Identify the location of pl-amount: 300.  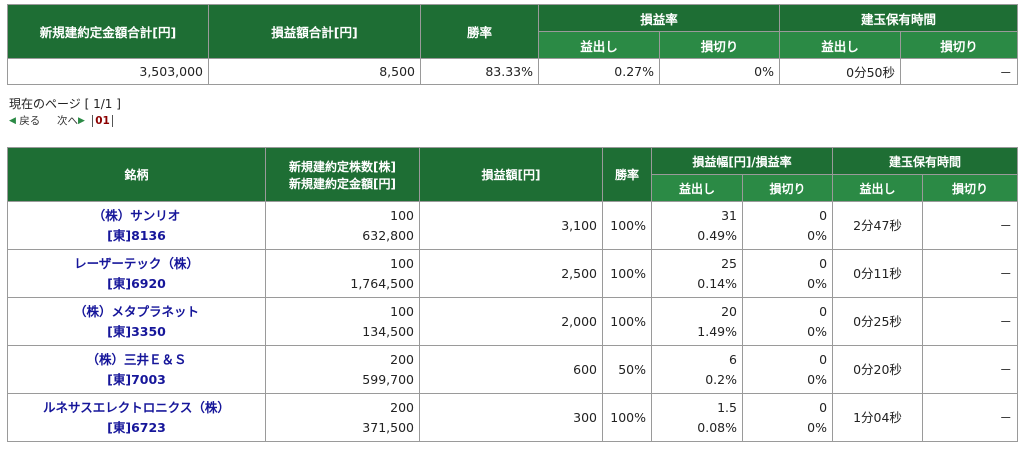
(511, 417).